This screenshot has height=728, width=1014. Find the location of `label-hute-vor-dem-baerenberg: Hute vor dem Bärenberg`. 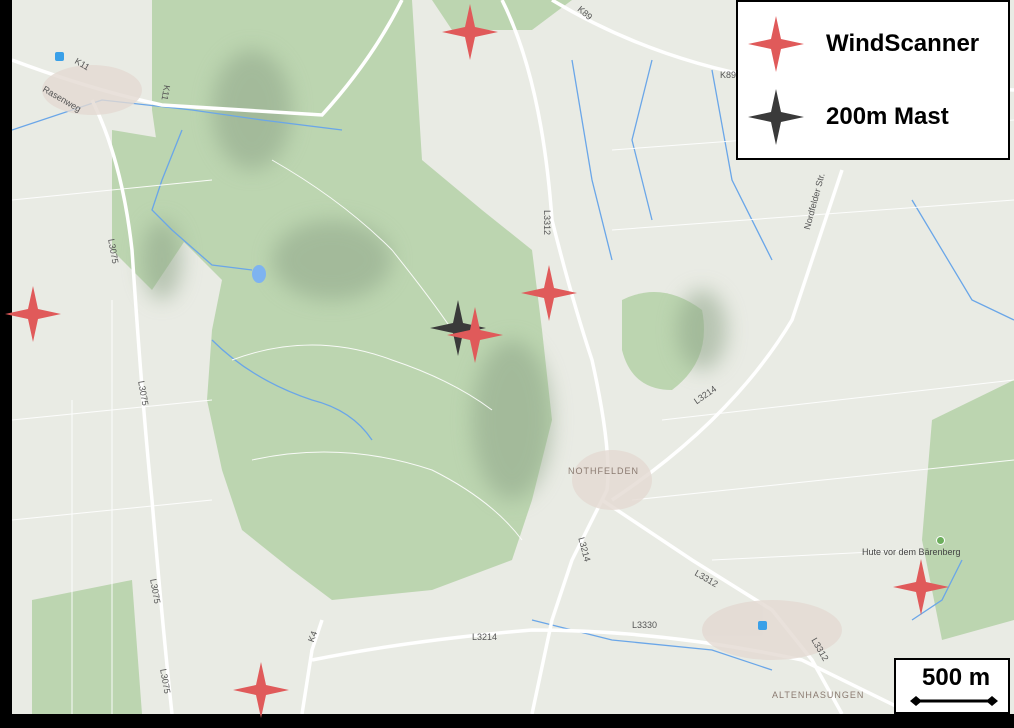

label-hute-vor-dem-baerenberg: Hute vor dem Bärenberg is located at coordinates (911, 552).